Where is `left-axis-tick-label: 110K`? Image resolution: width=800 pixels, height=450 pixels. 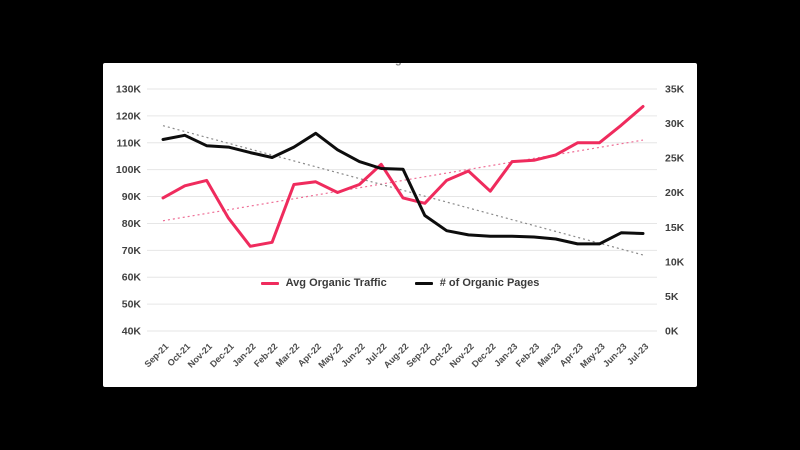
left-axis-tick-label: 110K is located at coordinates (128, 143).